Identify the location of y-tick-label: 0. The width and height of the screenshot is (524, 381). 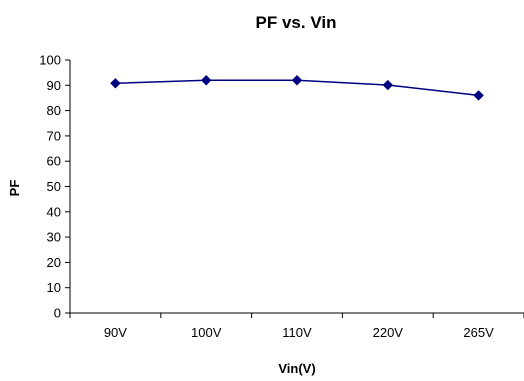
(57, 313).